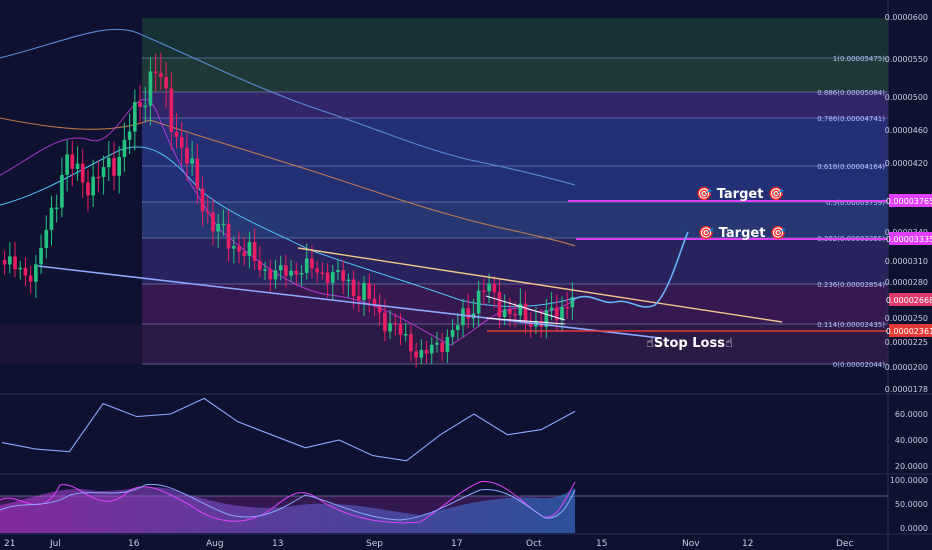 This screenshot has height=550, width=932. Describe the element at coordinates (851, 93) in the screenshot. I see `fib-label-0886: 0.886(0.00005084)` at that location.